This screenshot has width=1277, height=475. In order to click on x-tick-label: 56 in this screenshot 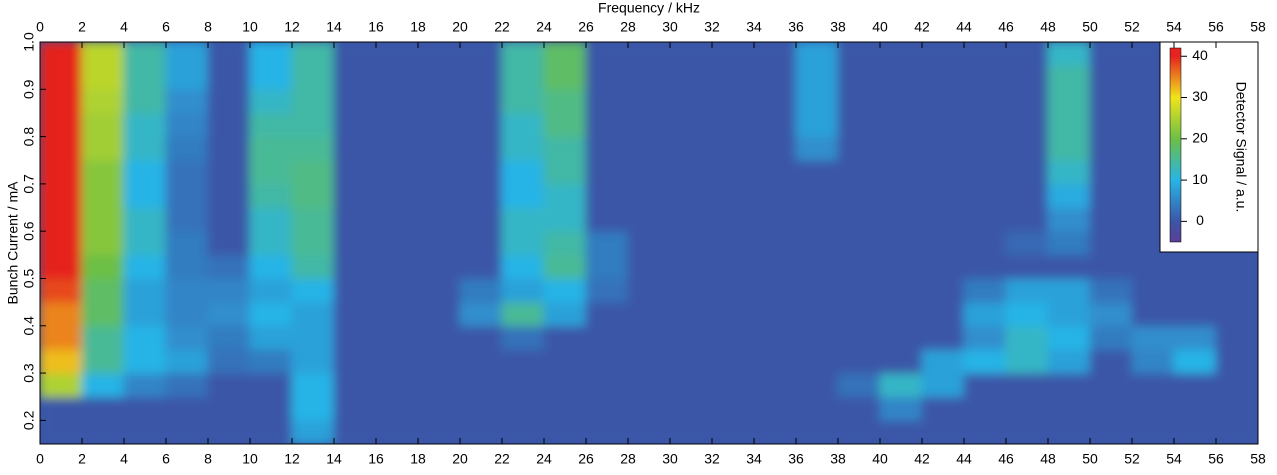, I will do `click(1216, 27)`.